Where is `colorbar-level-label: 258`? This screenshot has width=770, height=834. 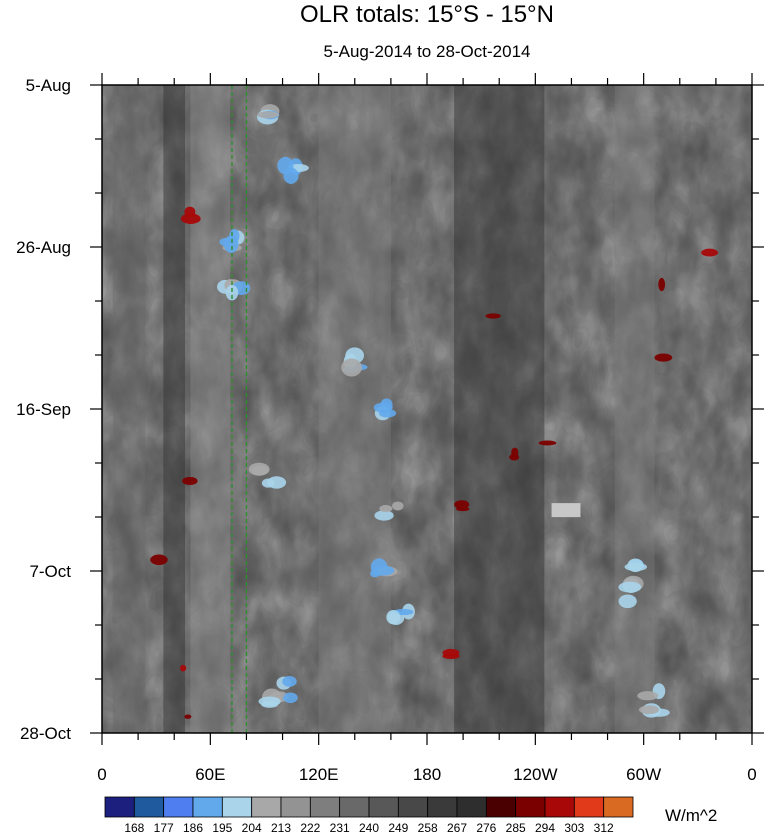
colorbar-level-label: 258 is located at coordinates (428, 827).